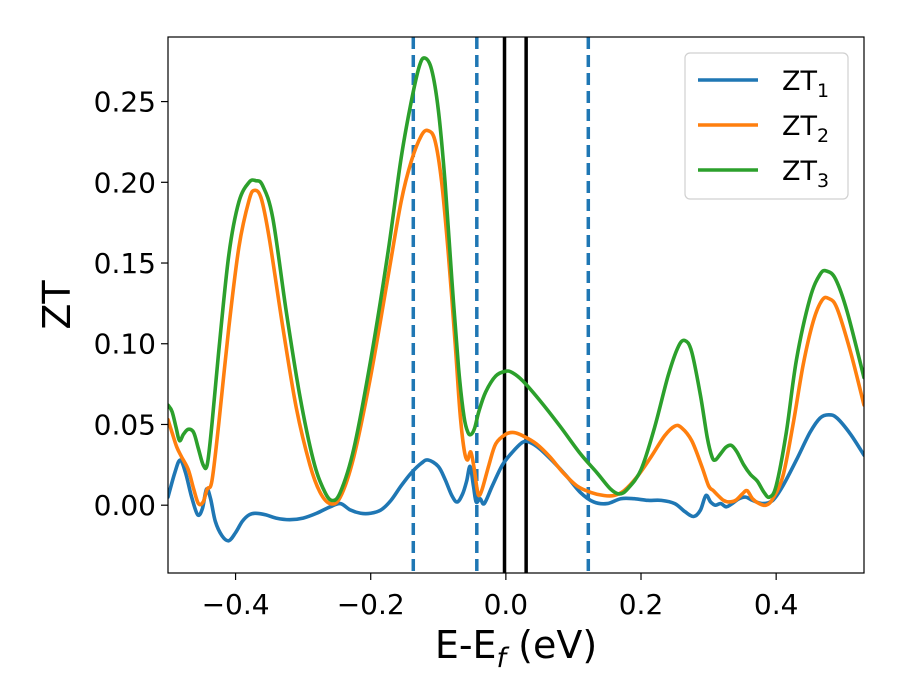  Describe the element at coordinates (776, 604) in the screenshot. I see `x-tick-label: 0.4` at that location.